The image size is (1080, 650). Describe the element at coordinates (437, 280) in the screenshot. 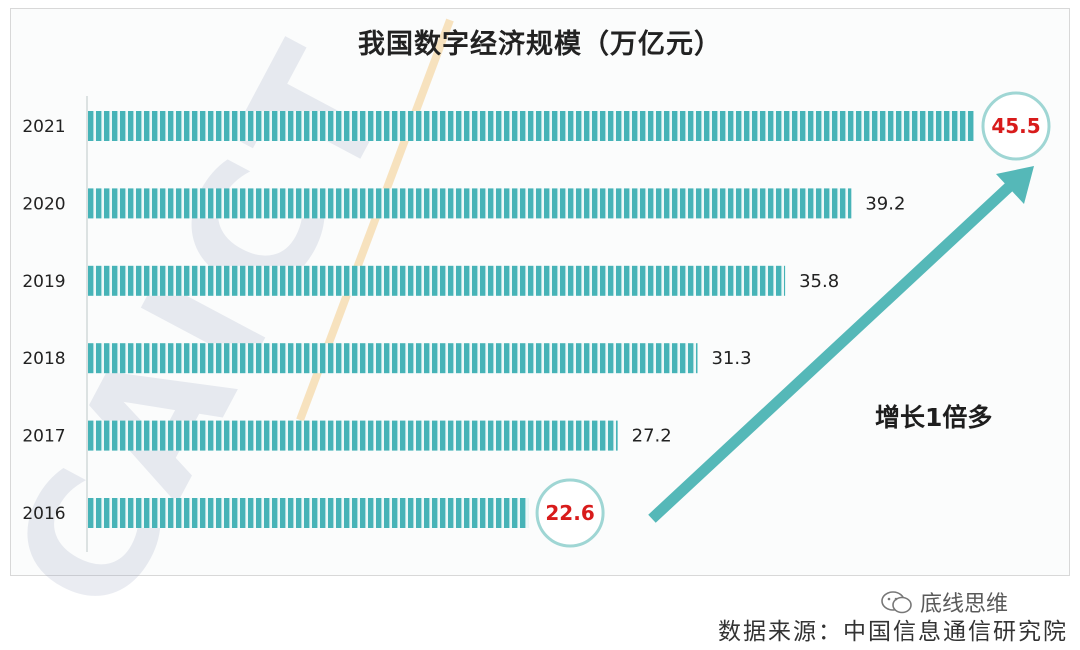

I see `bar-2019` at that location.